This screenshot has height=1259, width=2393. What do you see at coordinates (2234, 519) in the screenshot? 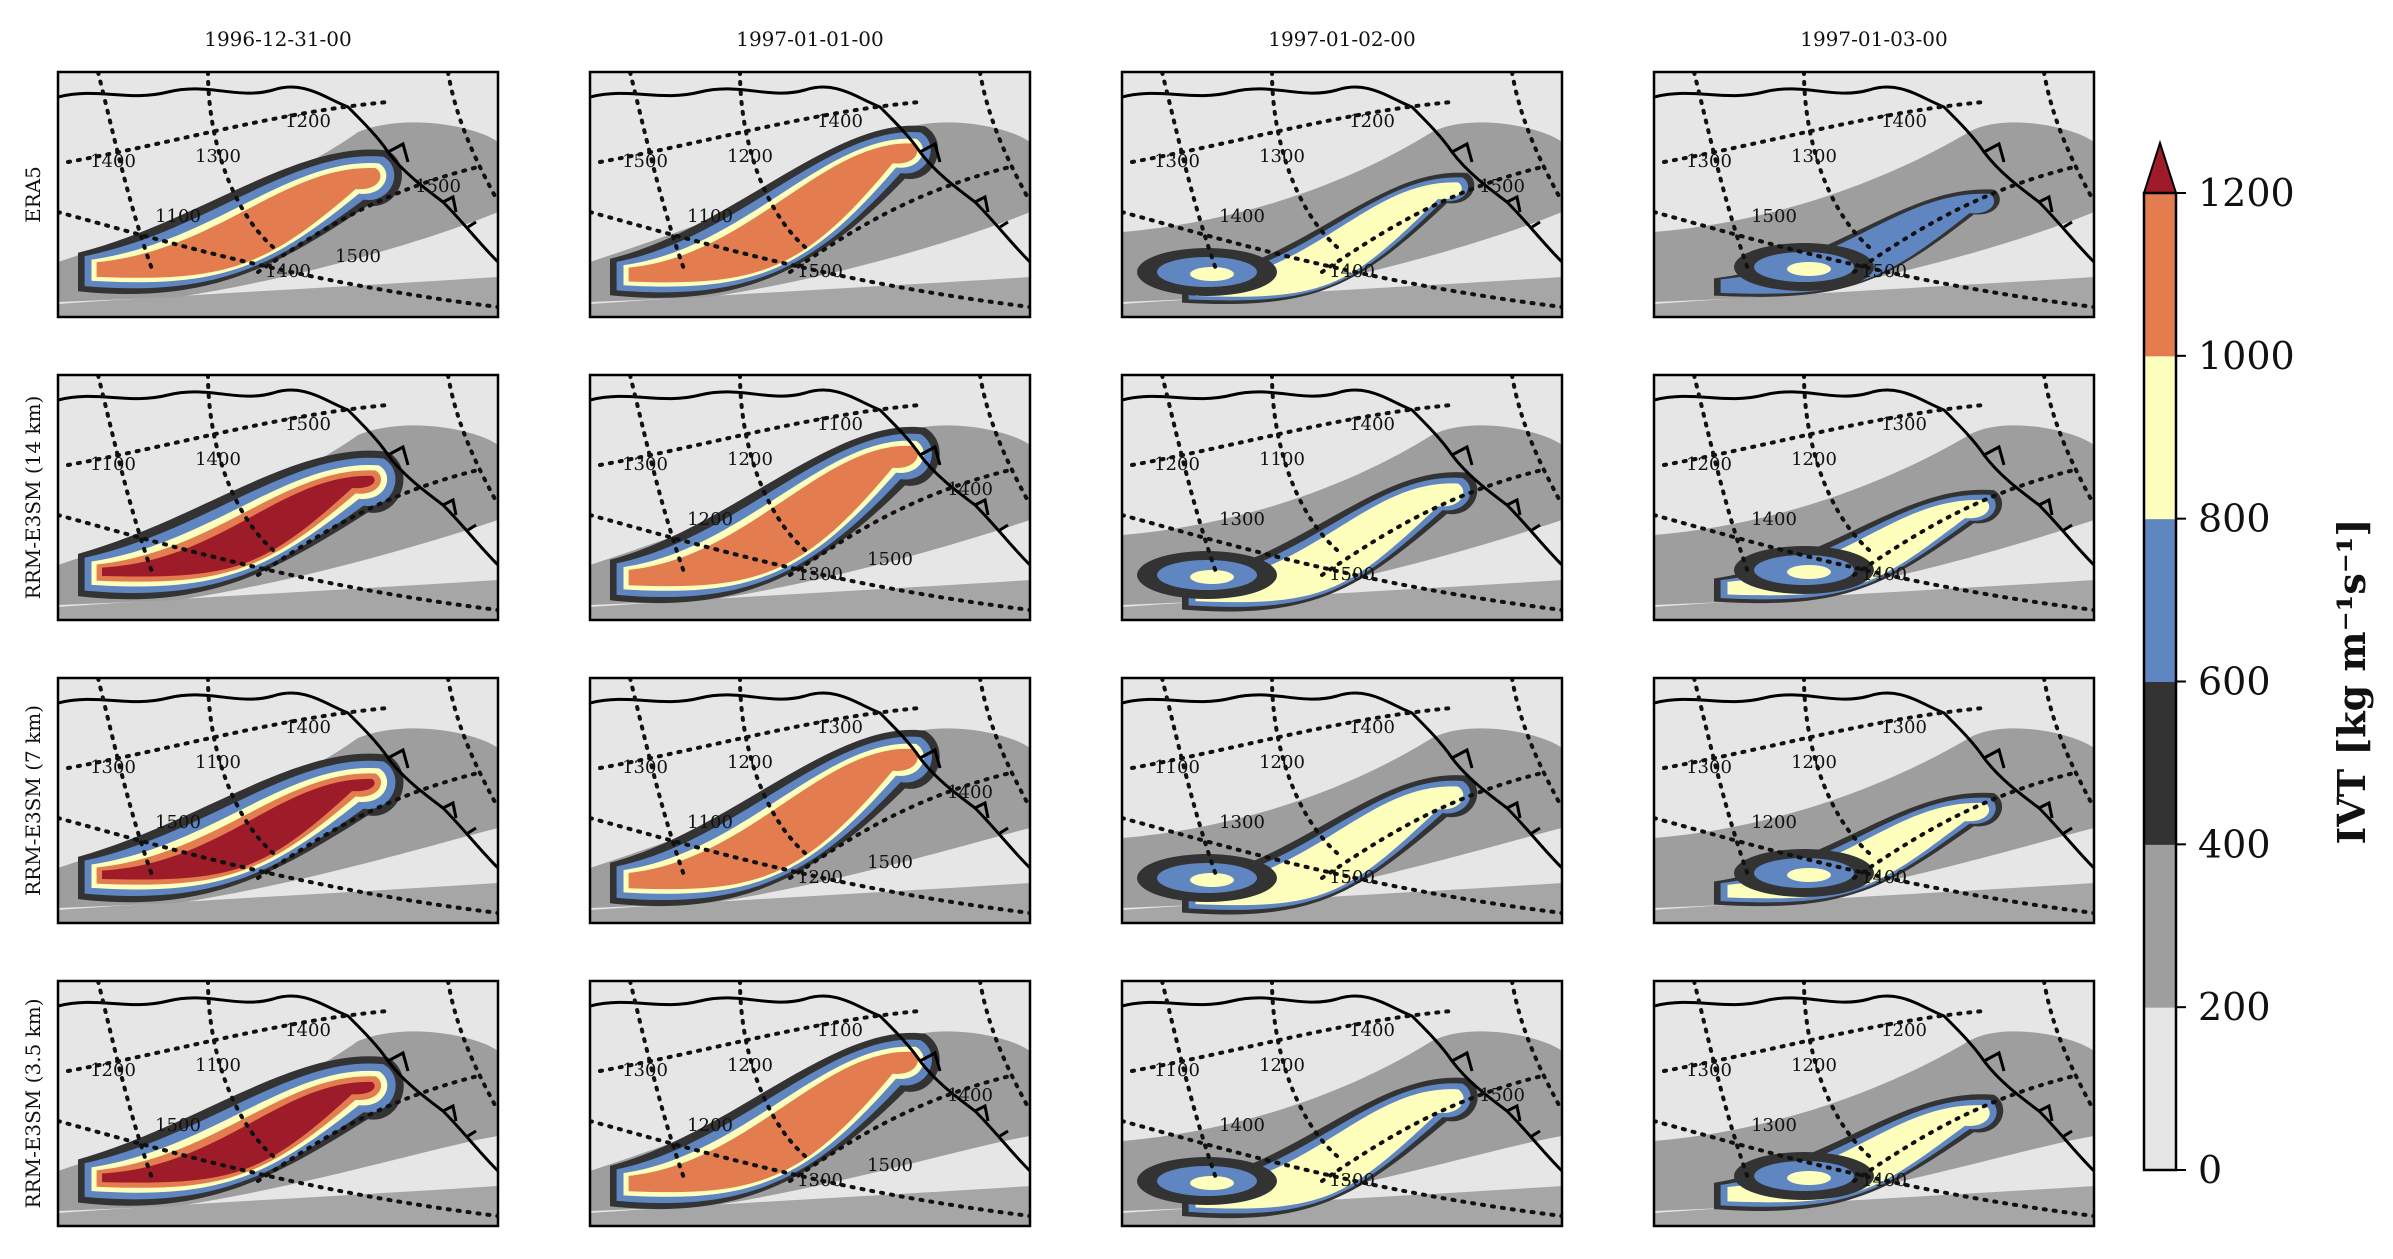
I see `colorbar-tick-label: 800` at bounding box center [2234, 519].